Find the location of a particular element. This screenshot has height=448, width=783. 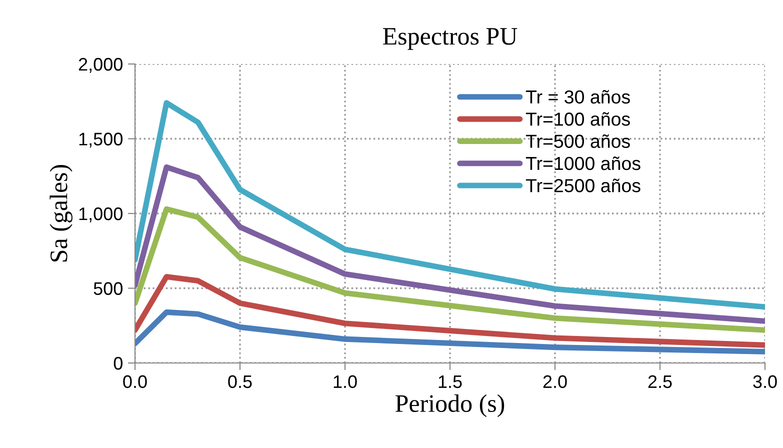

x-tick-label: 2.0 is located at coordinates (555, 381).